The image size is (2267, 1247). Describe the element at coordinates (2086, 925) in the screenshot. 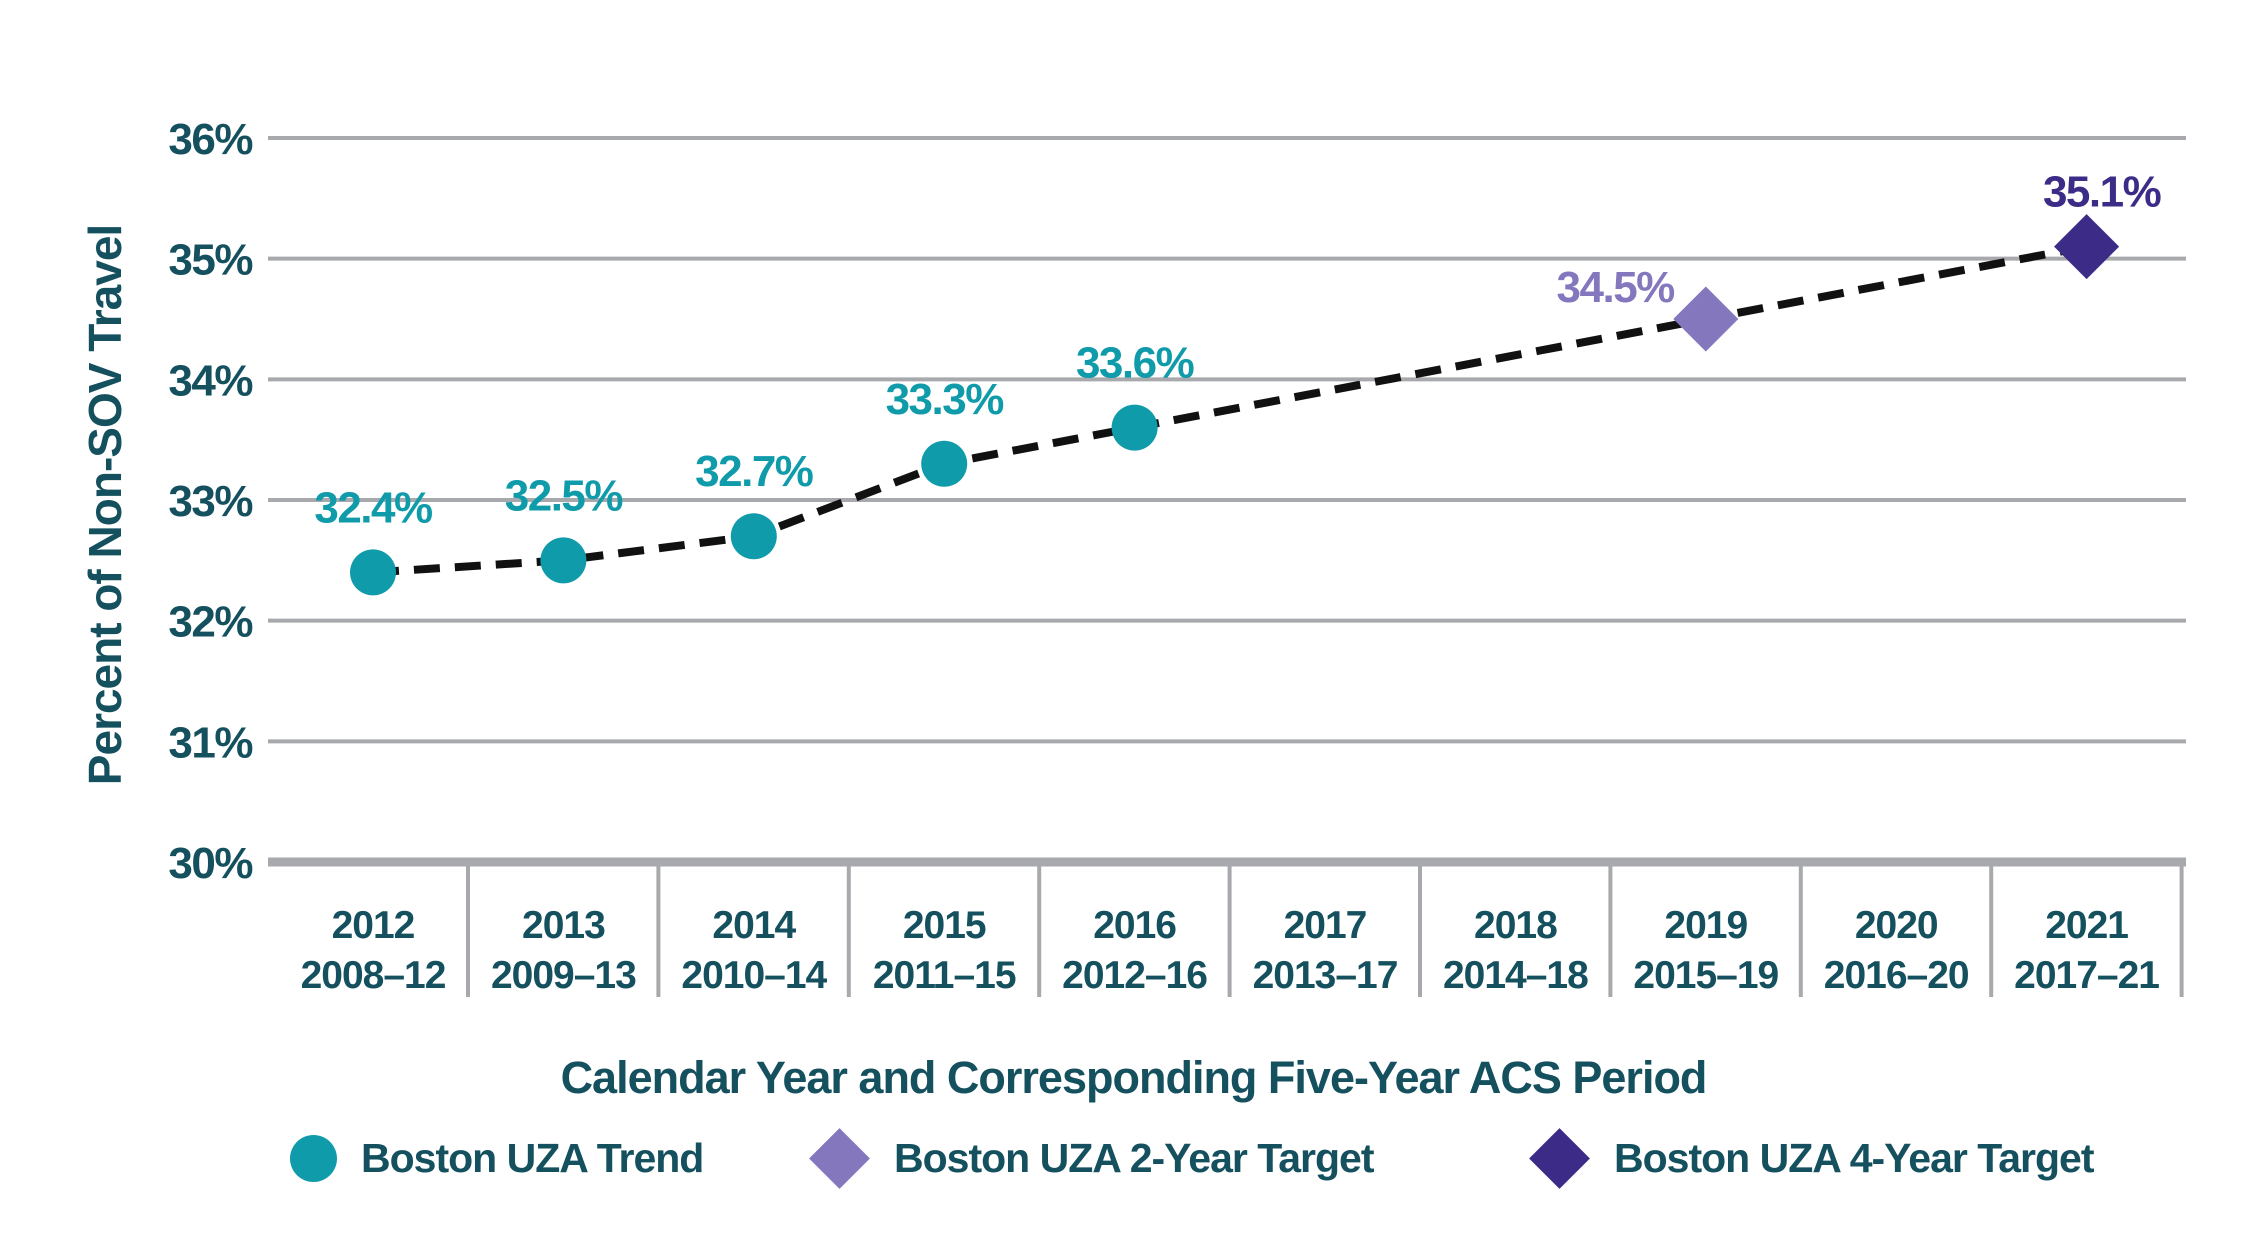

I see `x-label-year-2021: 2021` at that location.